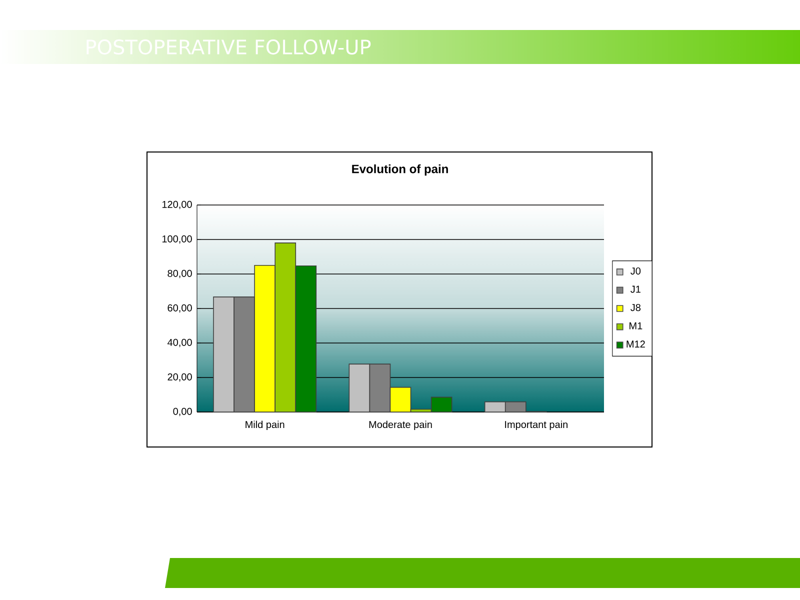  Describe the element at coordinates (179, 343) in the screenshot. I see `y-tick-label: 40,00` at that location.